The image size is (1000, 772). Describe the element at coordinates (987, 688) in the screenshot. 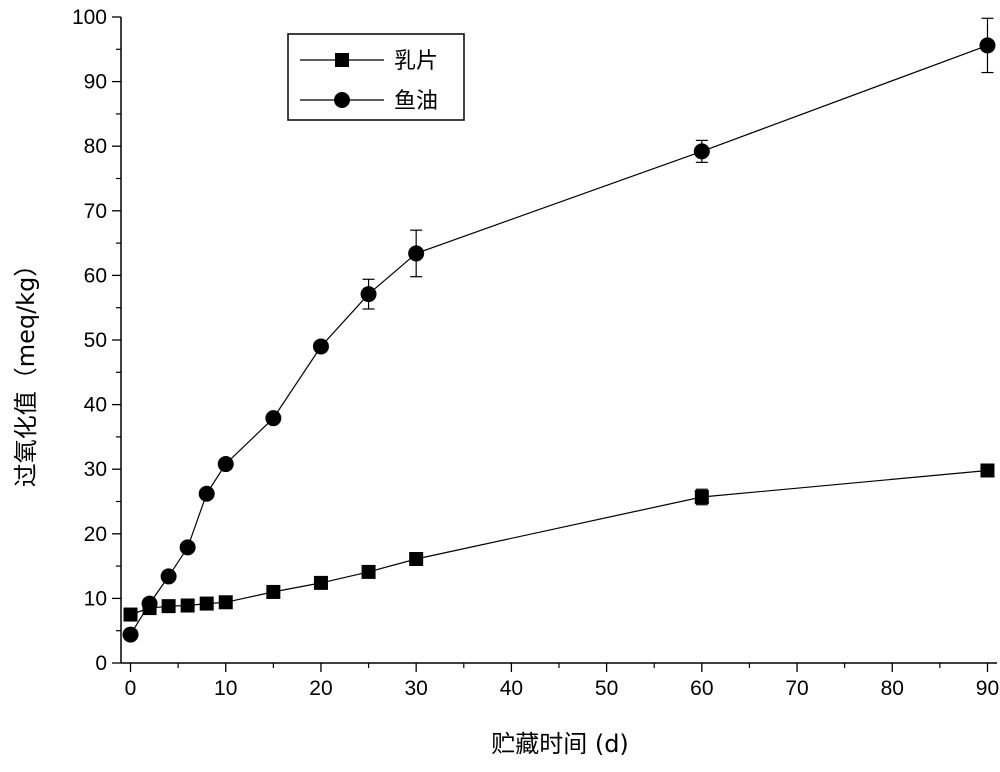

I see `x-tick-label: 90` at that location.